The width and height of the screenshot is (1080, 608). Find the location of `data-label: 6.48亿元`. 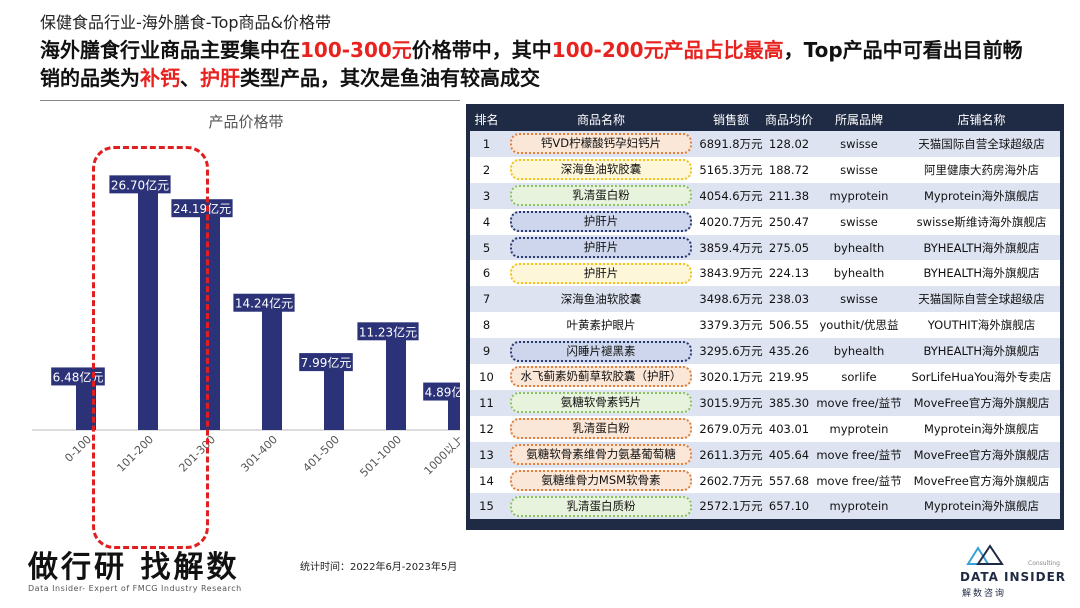

data-label: 6.48亿元 is located at coordinates (78, 376).